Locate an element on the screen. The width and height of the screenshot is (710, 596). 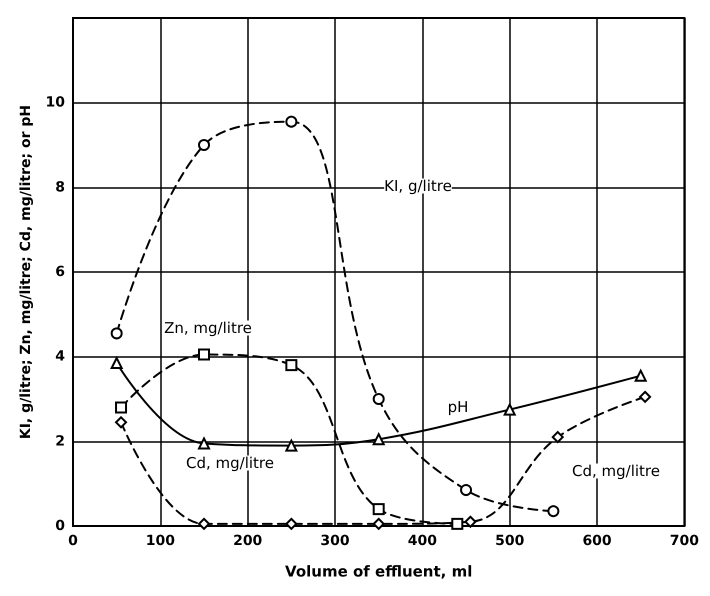
y-tick-label: 0 is located at coordinates (60, 526).